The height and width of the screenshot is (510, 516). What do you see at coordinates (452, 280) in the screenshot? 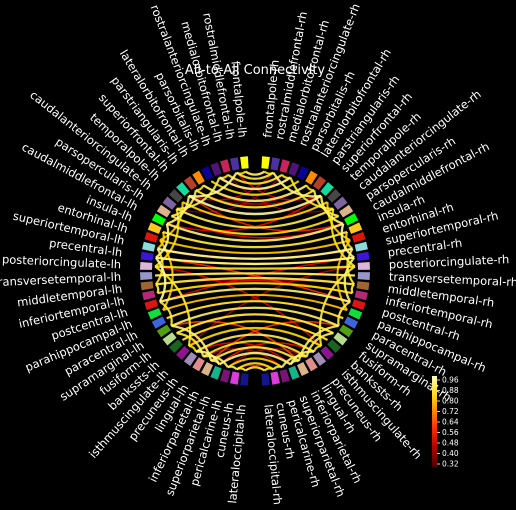
I see `node-label: transversetemporal-rh` at bounding box center [452, 280].